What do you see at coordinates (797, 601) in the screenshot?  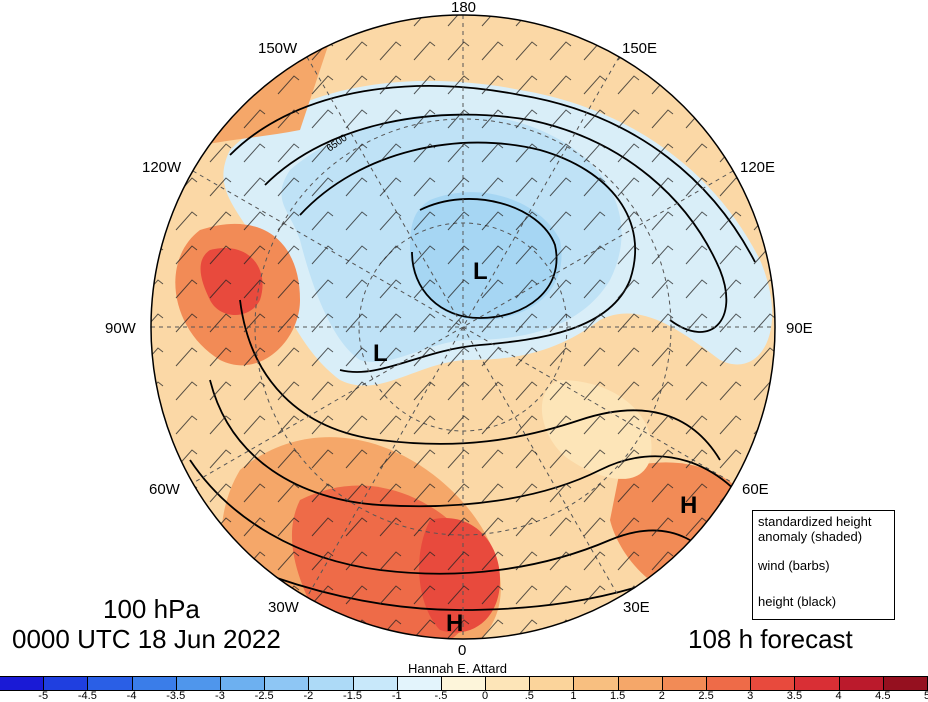 I see `legend-line: height (black)` at bounding box center [797, 601].